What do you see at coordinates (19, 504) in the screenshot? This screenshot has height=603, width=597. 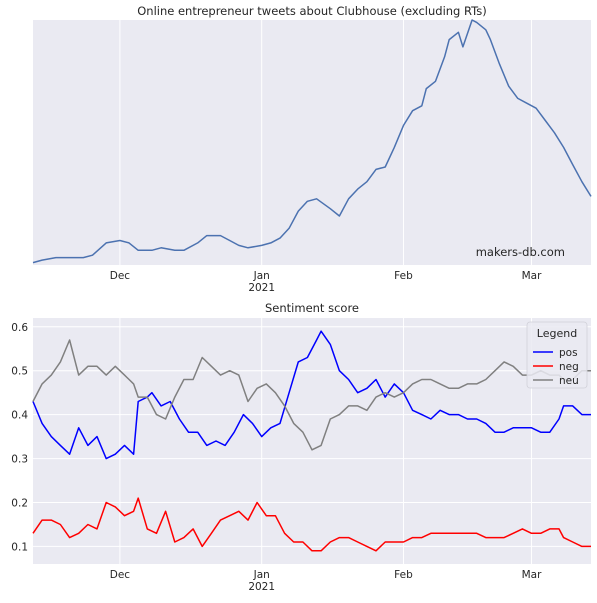 I see `y-tick-label: 0.2` at bounding box center [19, 504].